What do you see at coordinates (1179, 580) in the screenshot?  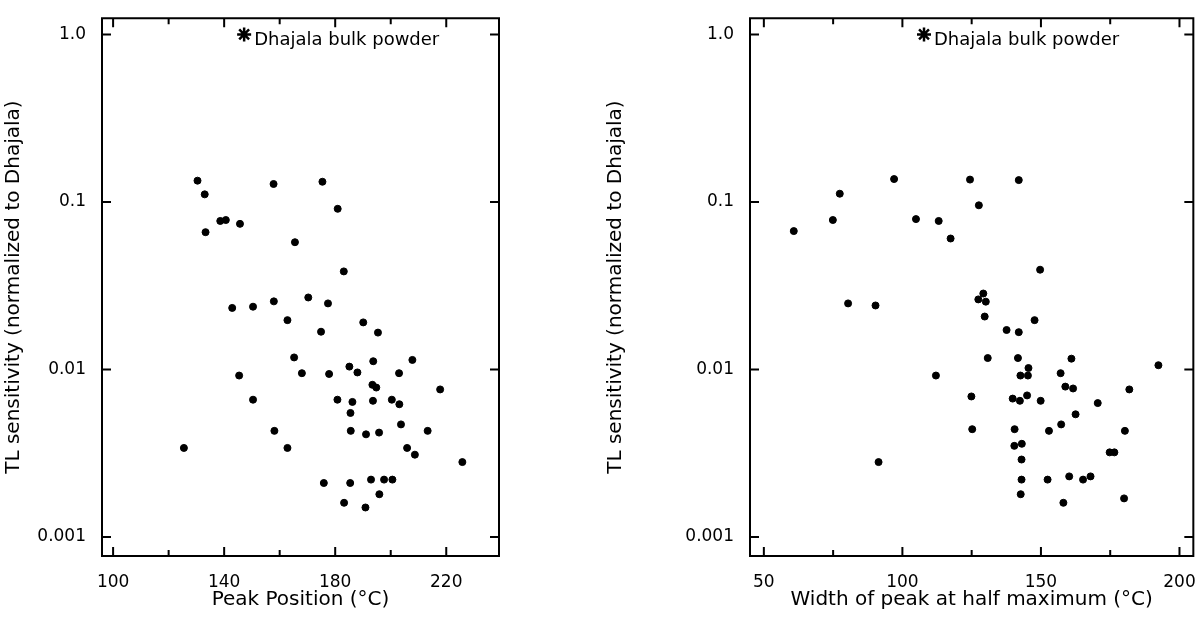 I see `x-tick-label: 200` at bounding box center [1179, 580].